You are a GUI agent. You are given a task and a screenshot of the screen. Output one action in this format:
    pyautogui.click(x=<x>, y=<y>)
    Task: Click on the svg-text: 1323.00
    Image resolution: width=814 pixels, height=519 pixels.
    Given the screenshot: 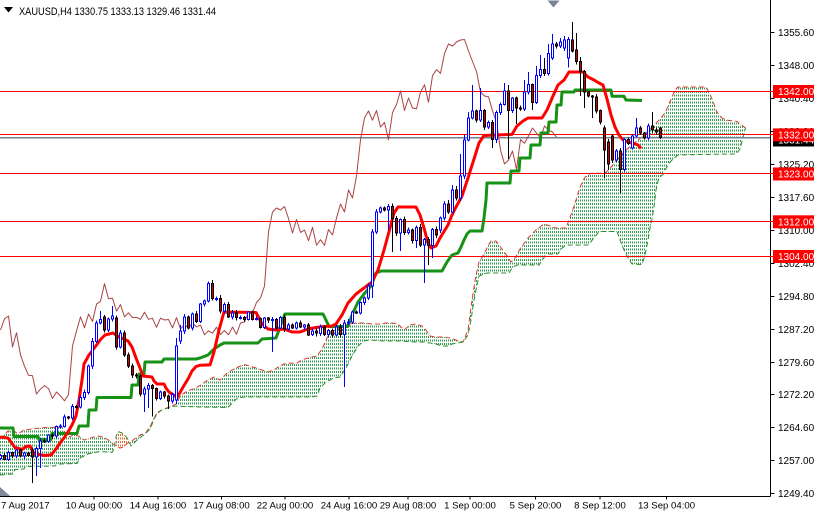 What is the action you would take?
    pyautogui.click(x=796, y=175)
    